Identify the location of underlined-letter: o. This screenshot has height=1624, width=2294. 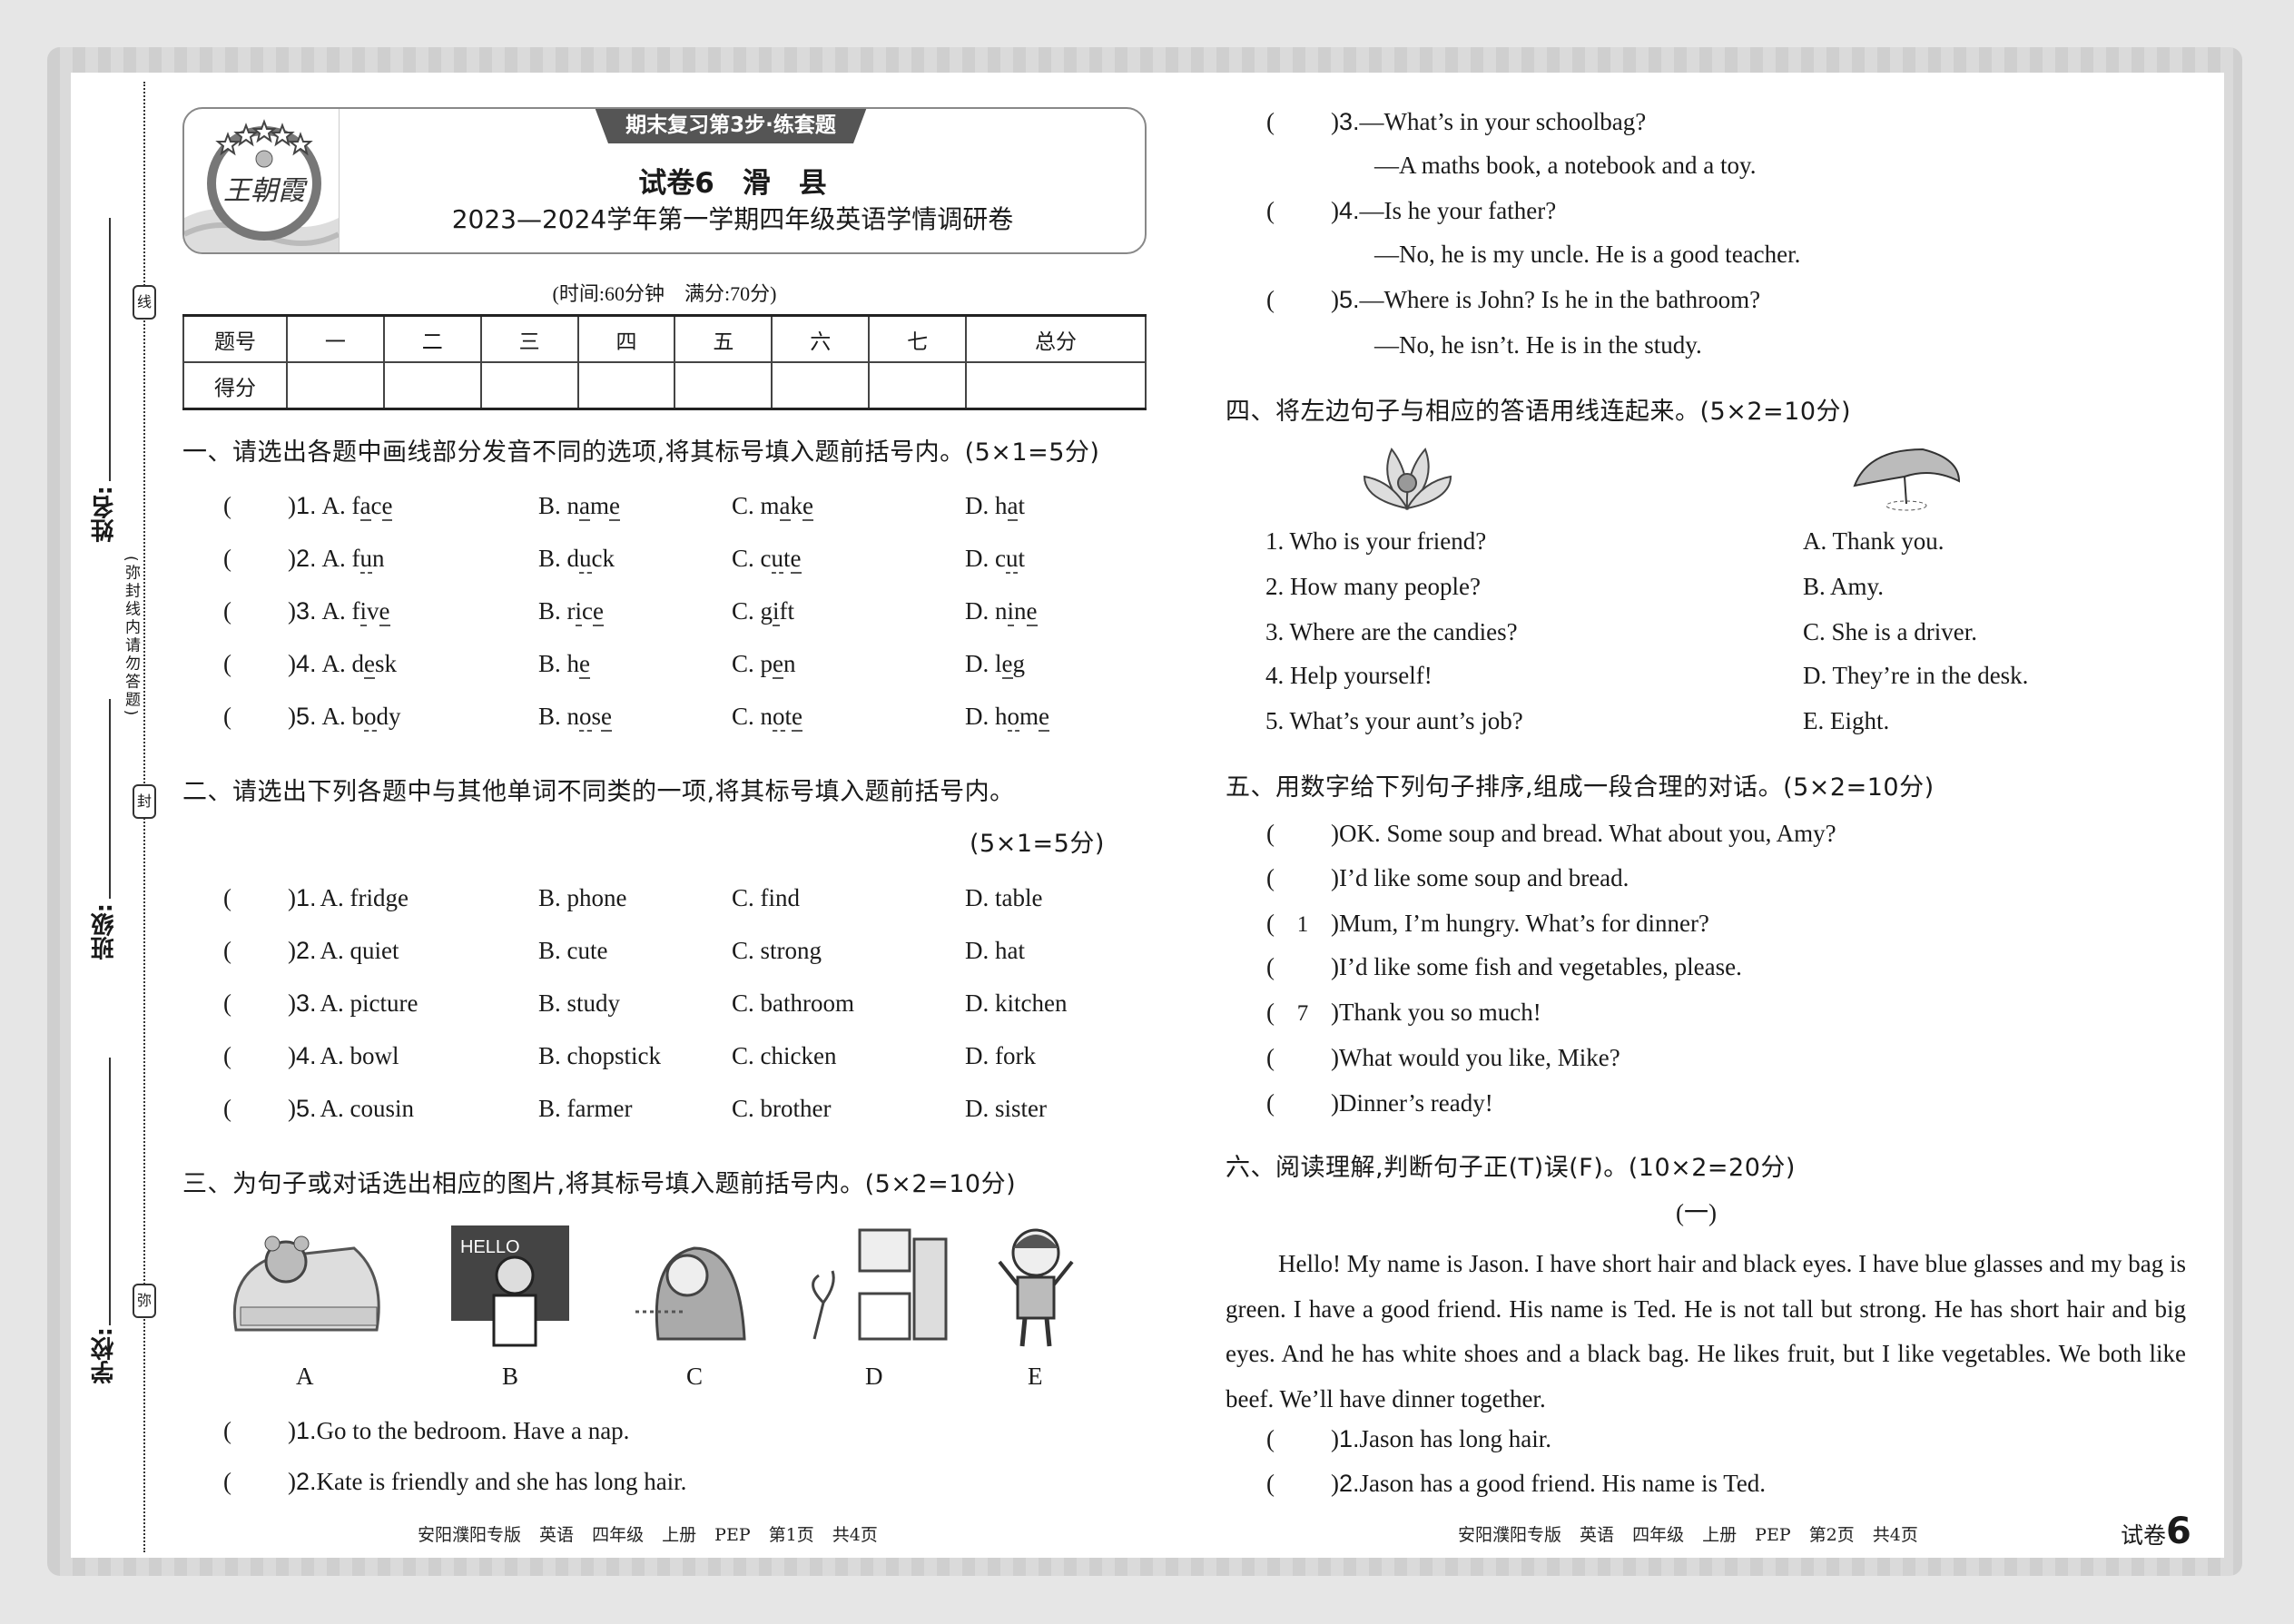
(585, 717).